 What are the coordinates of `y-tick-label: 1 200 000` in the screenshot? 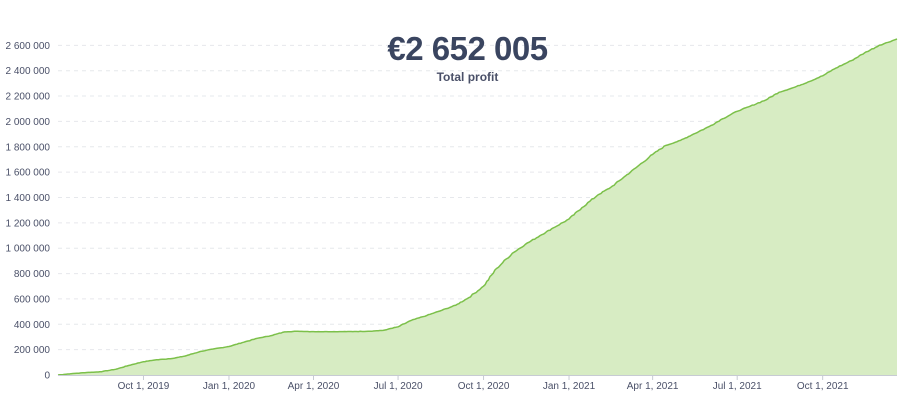 It's located at (28, 223).